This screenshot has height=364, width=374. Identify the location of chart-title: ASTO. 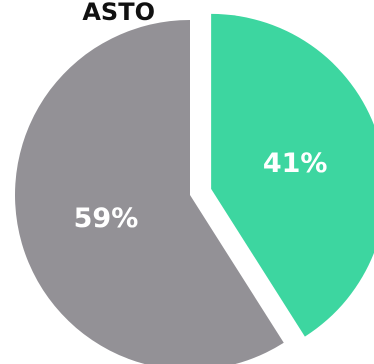
(118, 13).